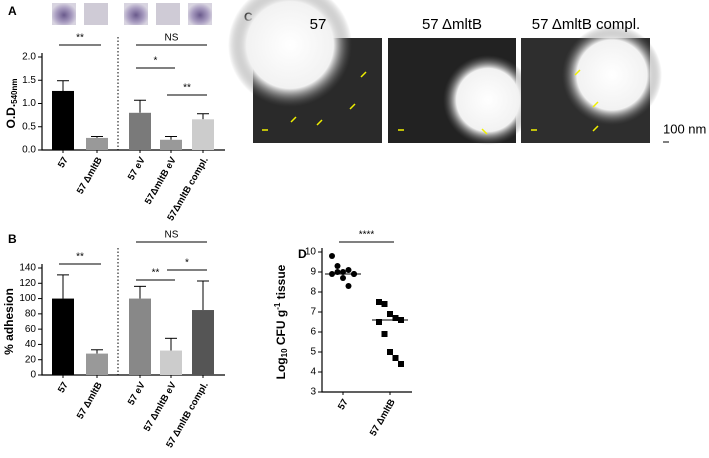 The width and height of the screenshot is (709, 458). I want to click on y-label-sub: 540nm, so click(14, 90).